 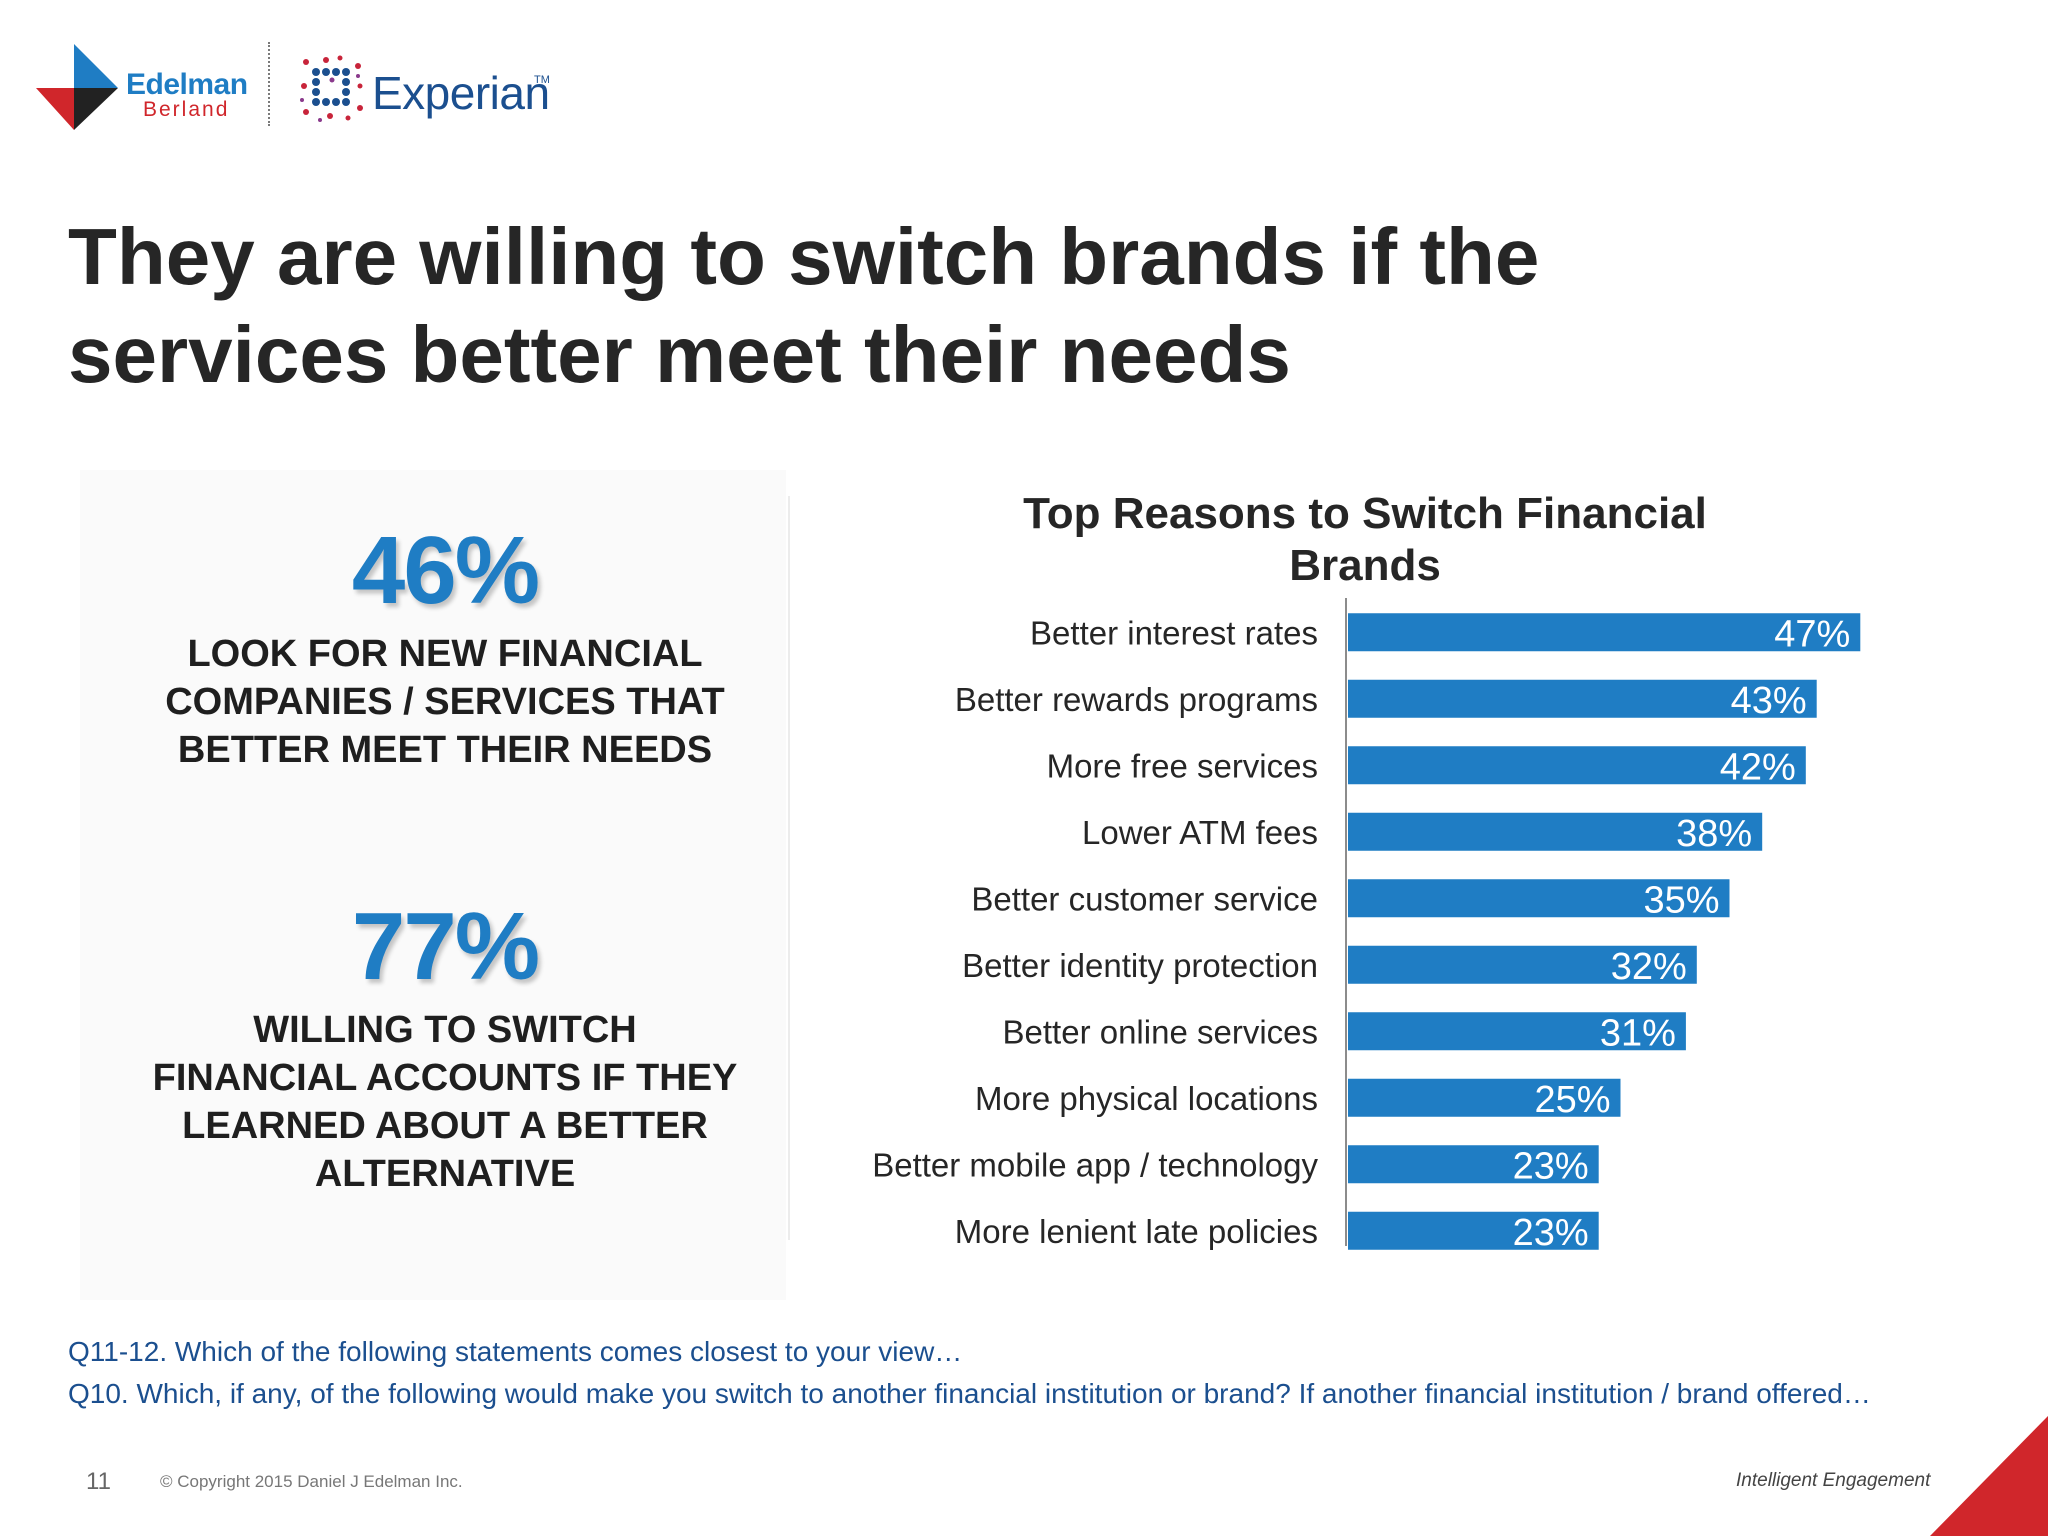 I want to click on berland-logo-text: Berland, so click(x=186, y=109).